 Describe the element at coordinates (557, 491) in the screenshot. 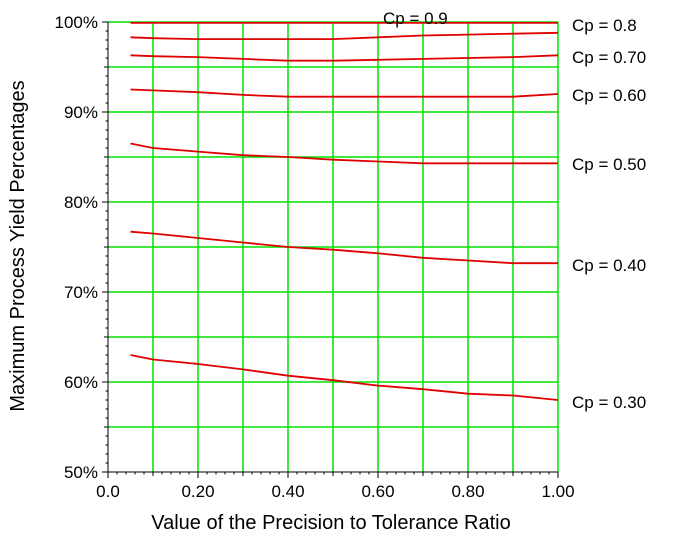

I see `x-tick-label: 1.00` at that location.